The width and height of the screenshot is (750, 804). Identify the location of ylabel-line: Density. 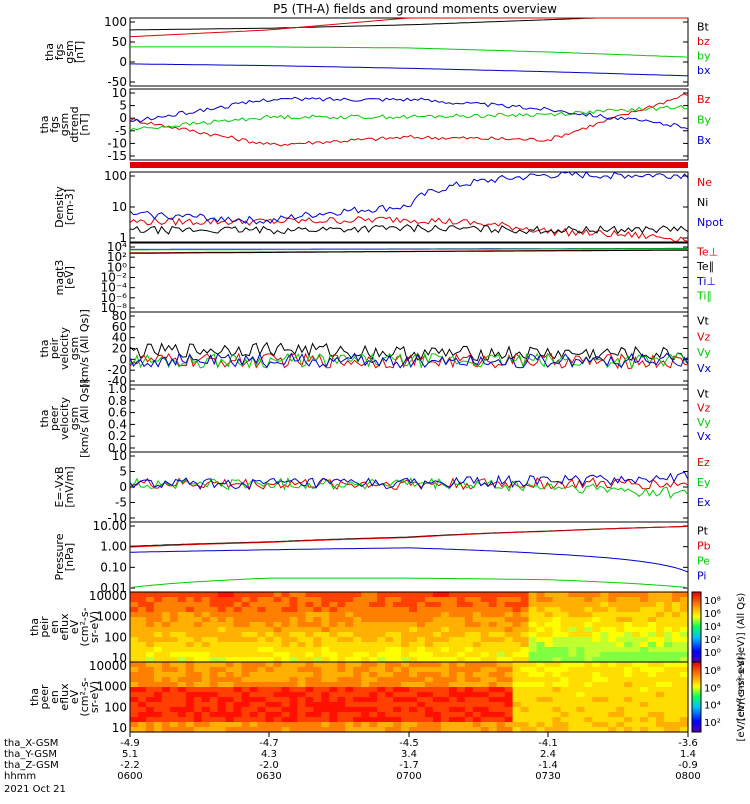
(59, 207).